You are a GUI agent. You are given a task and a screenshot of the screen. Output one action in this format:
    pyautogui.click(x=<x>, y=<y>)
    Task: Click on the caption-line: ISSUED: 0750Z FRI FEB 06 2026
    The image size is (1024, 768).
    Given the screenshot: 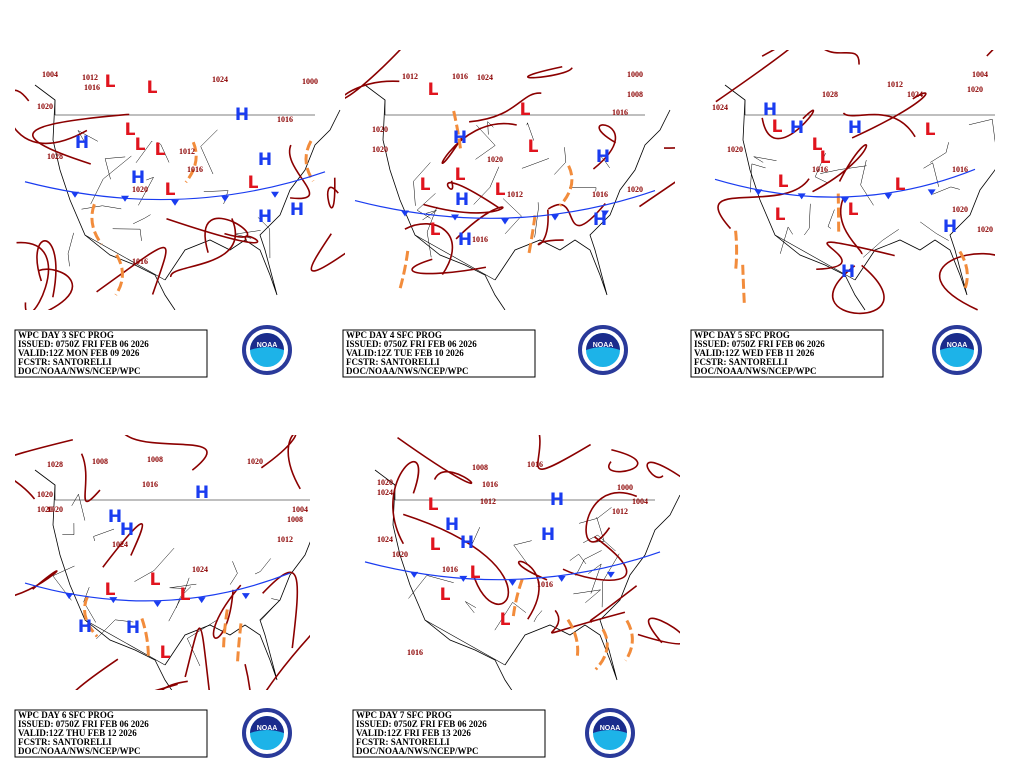 What is the action you would take?
    pyautogui.click(x=421, y=724)
    